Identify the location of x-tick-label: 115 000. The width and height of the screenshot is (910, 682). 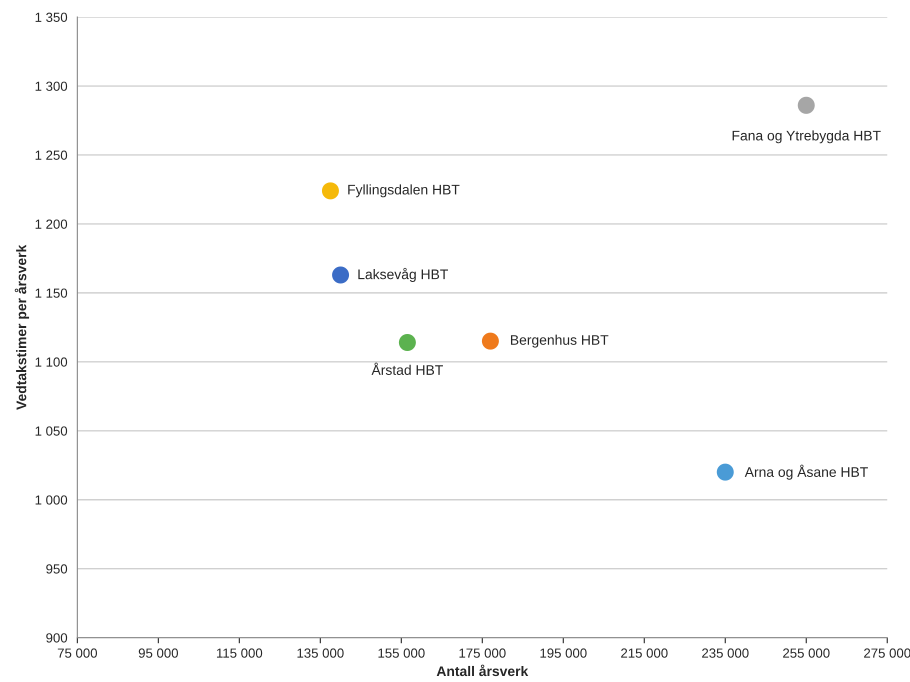
(239, 653).